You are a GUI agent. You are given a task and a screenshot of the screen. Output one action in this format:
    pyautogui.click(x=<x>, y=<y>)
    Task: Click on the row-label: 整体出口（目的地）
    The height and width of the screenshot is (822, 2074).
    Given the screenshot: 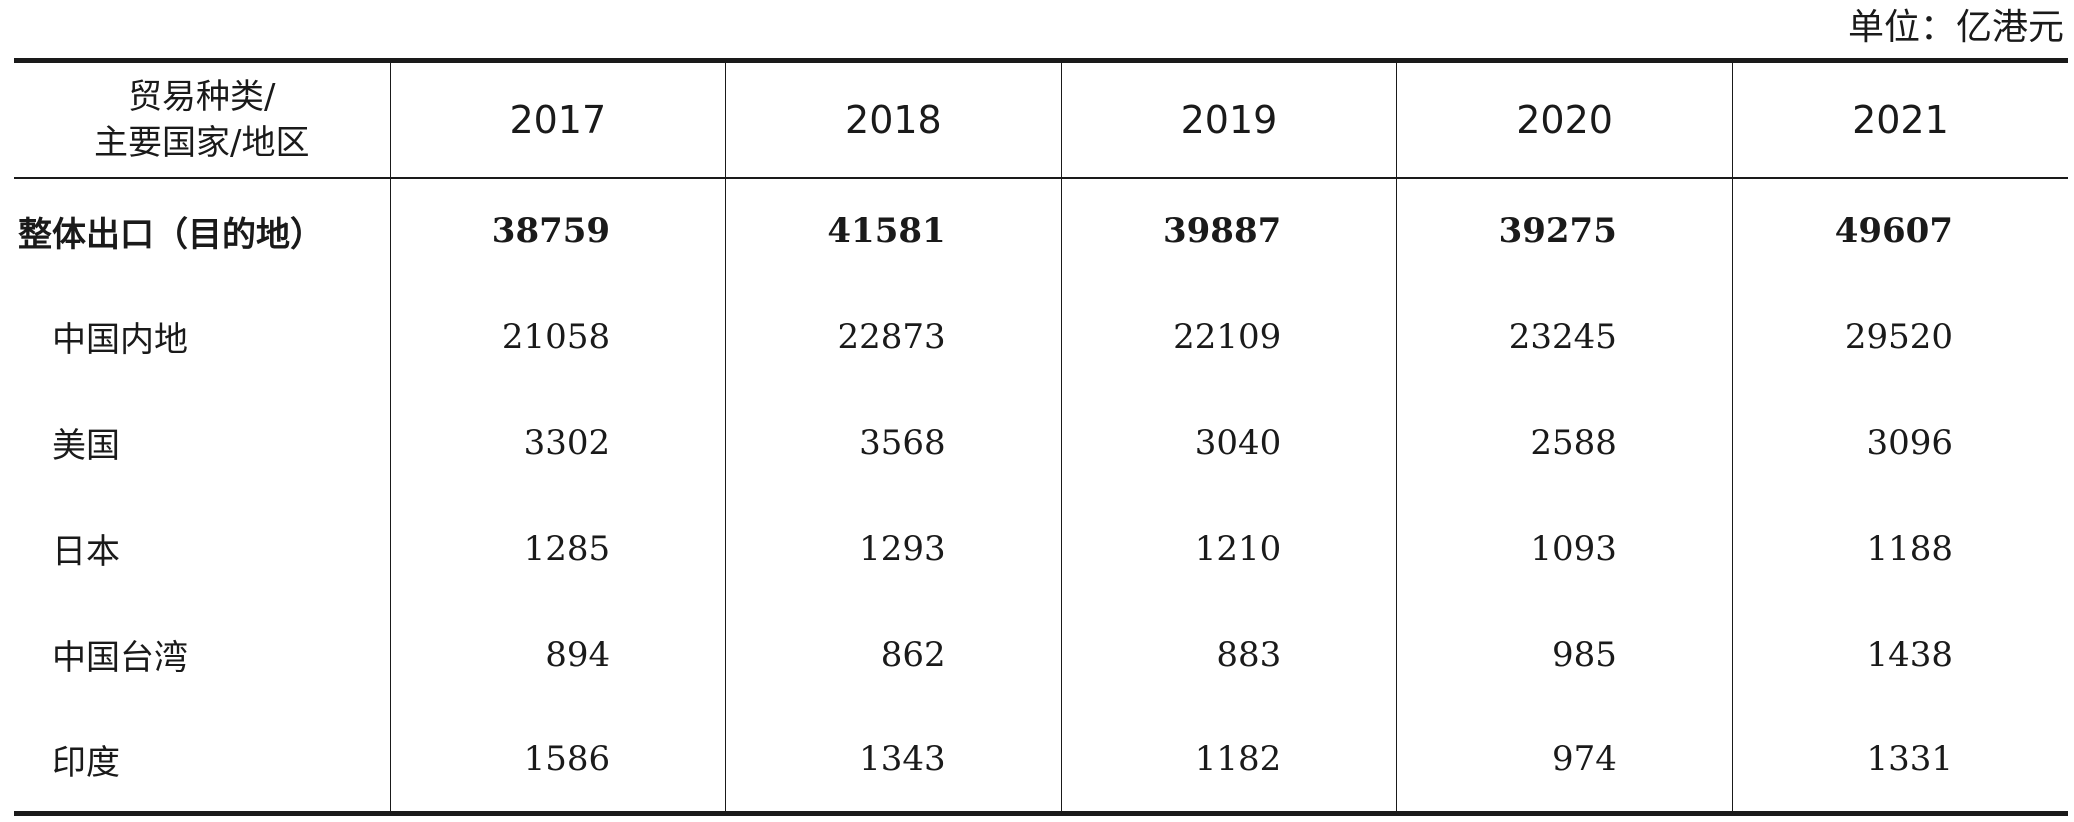 What is the action you would take?
    pyautogui.click(x=171, y=234)
    